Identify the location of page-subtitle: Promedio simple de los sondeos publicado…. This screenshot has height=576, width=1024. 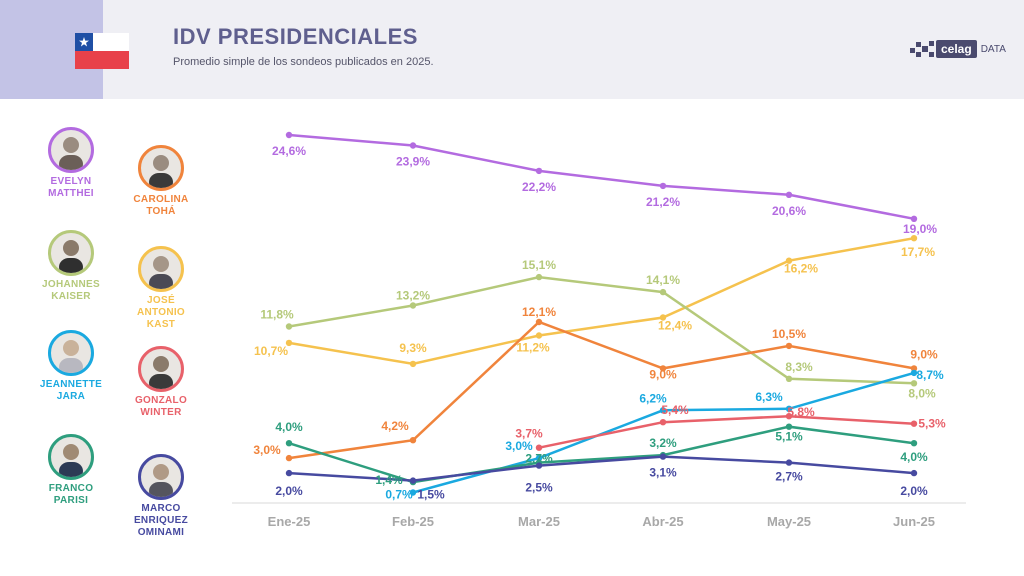
(303, 62).